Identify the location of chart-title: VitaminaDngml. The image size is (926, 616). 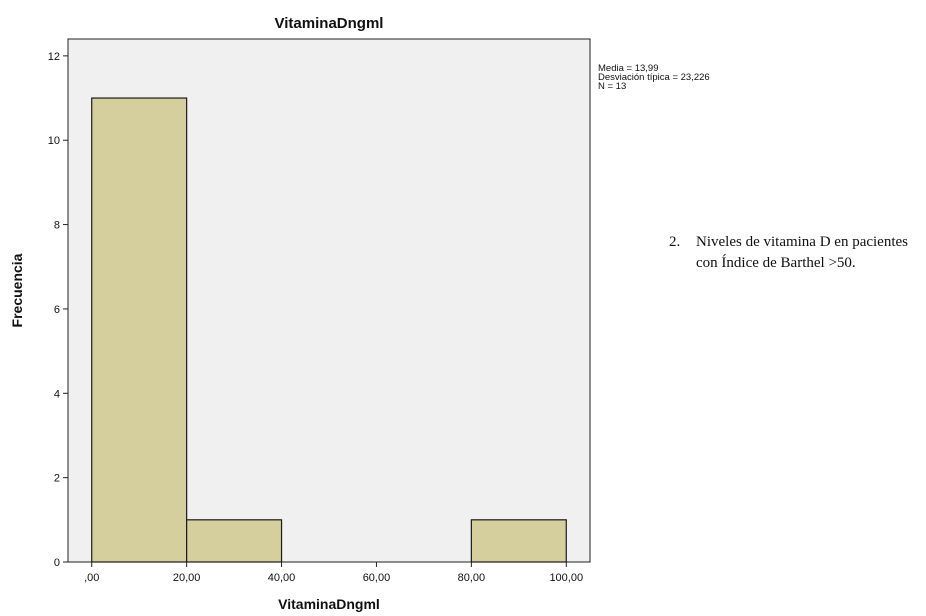
(329, 23).